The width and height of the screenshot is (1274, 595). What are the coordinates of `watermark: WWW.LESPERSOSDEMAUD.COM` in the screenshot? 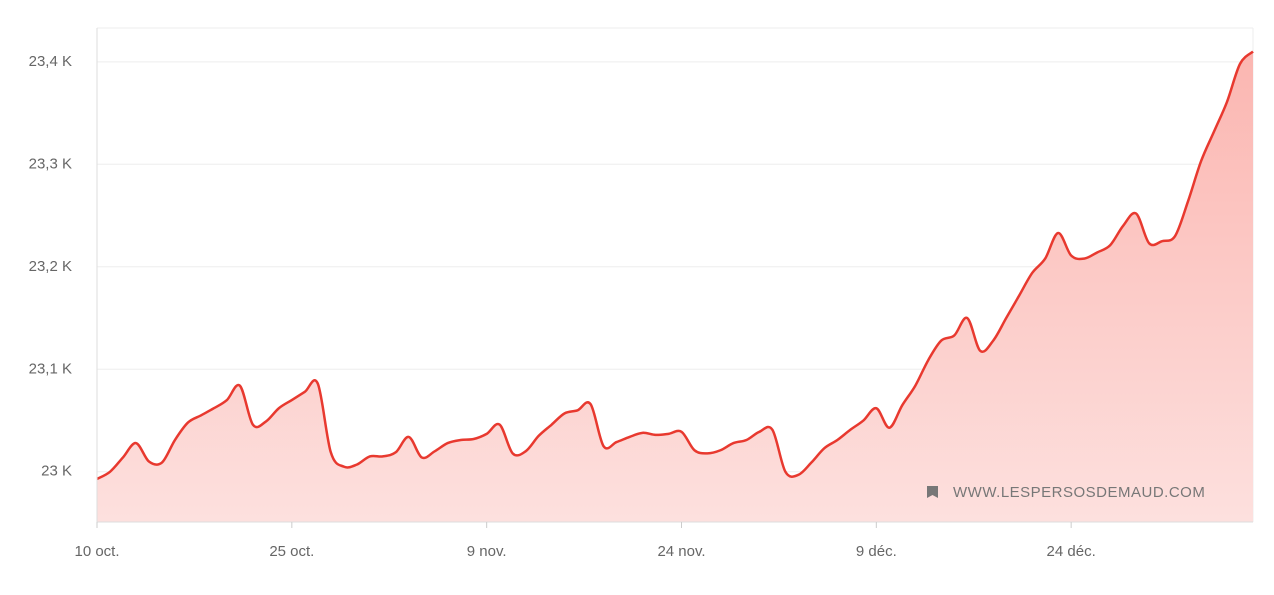 It's located at (1066, 492).